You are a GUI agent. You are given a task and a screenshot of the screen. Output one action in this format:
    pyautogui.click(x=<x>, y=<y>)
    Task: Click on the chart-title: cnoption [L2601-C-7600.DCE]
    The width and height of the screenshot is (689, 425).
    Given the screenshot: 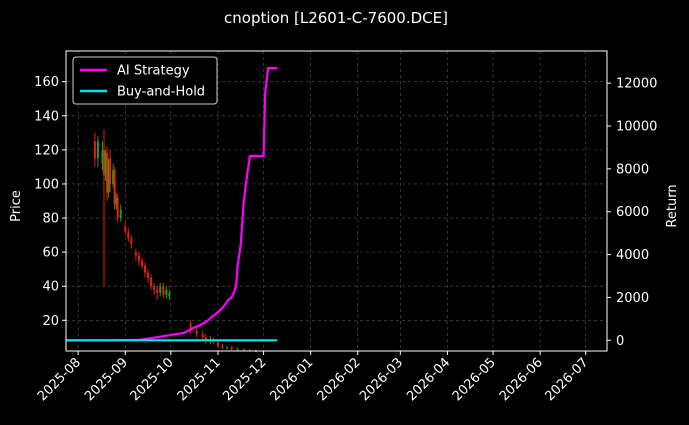 What is the action you would take?
    pyautogui.click(x=336, y=18)
    